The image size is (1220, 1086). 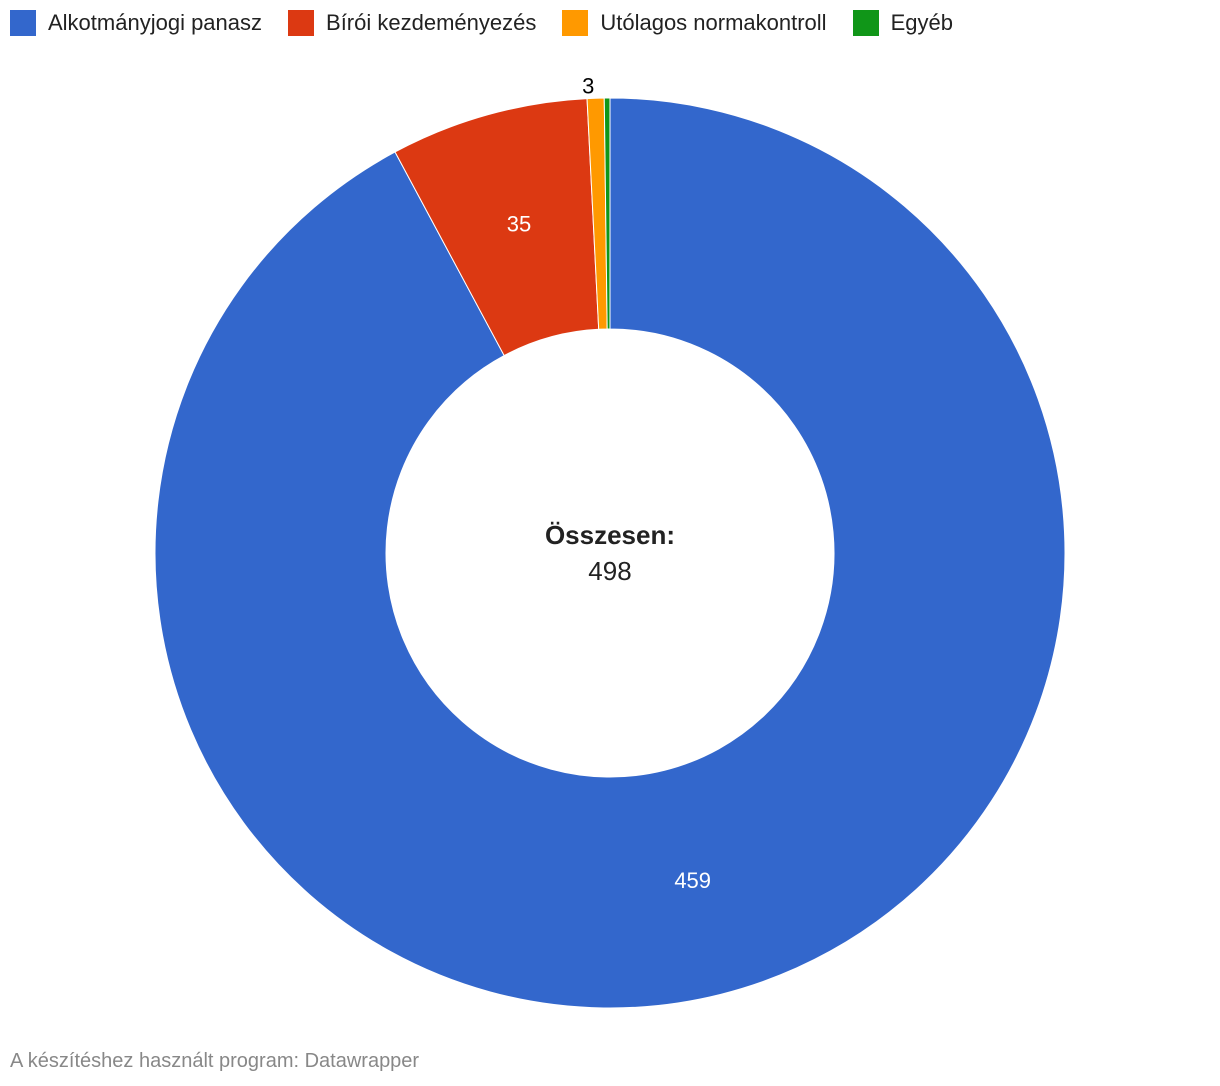 I want to click on legend-item: Alkotmányjogi panasz, so click(x=136, y=23).